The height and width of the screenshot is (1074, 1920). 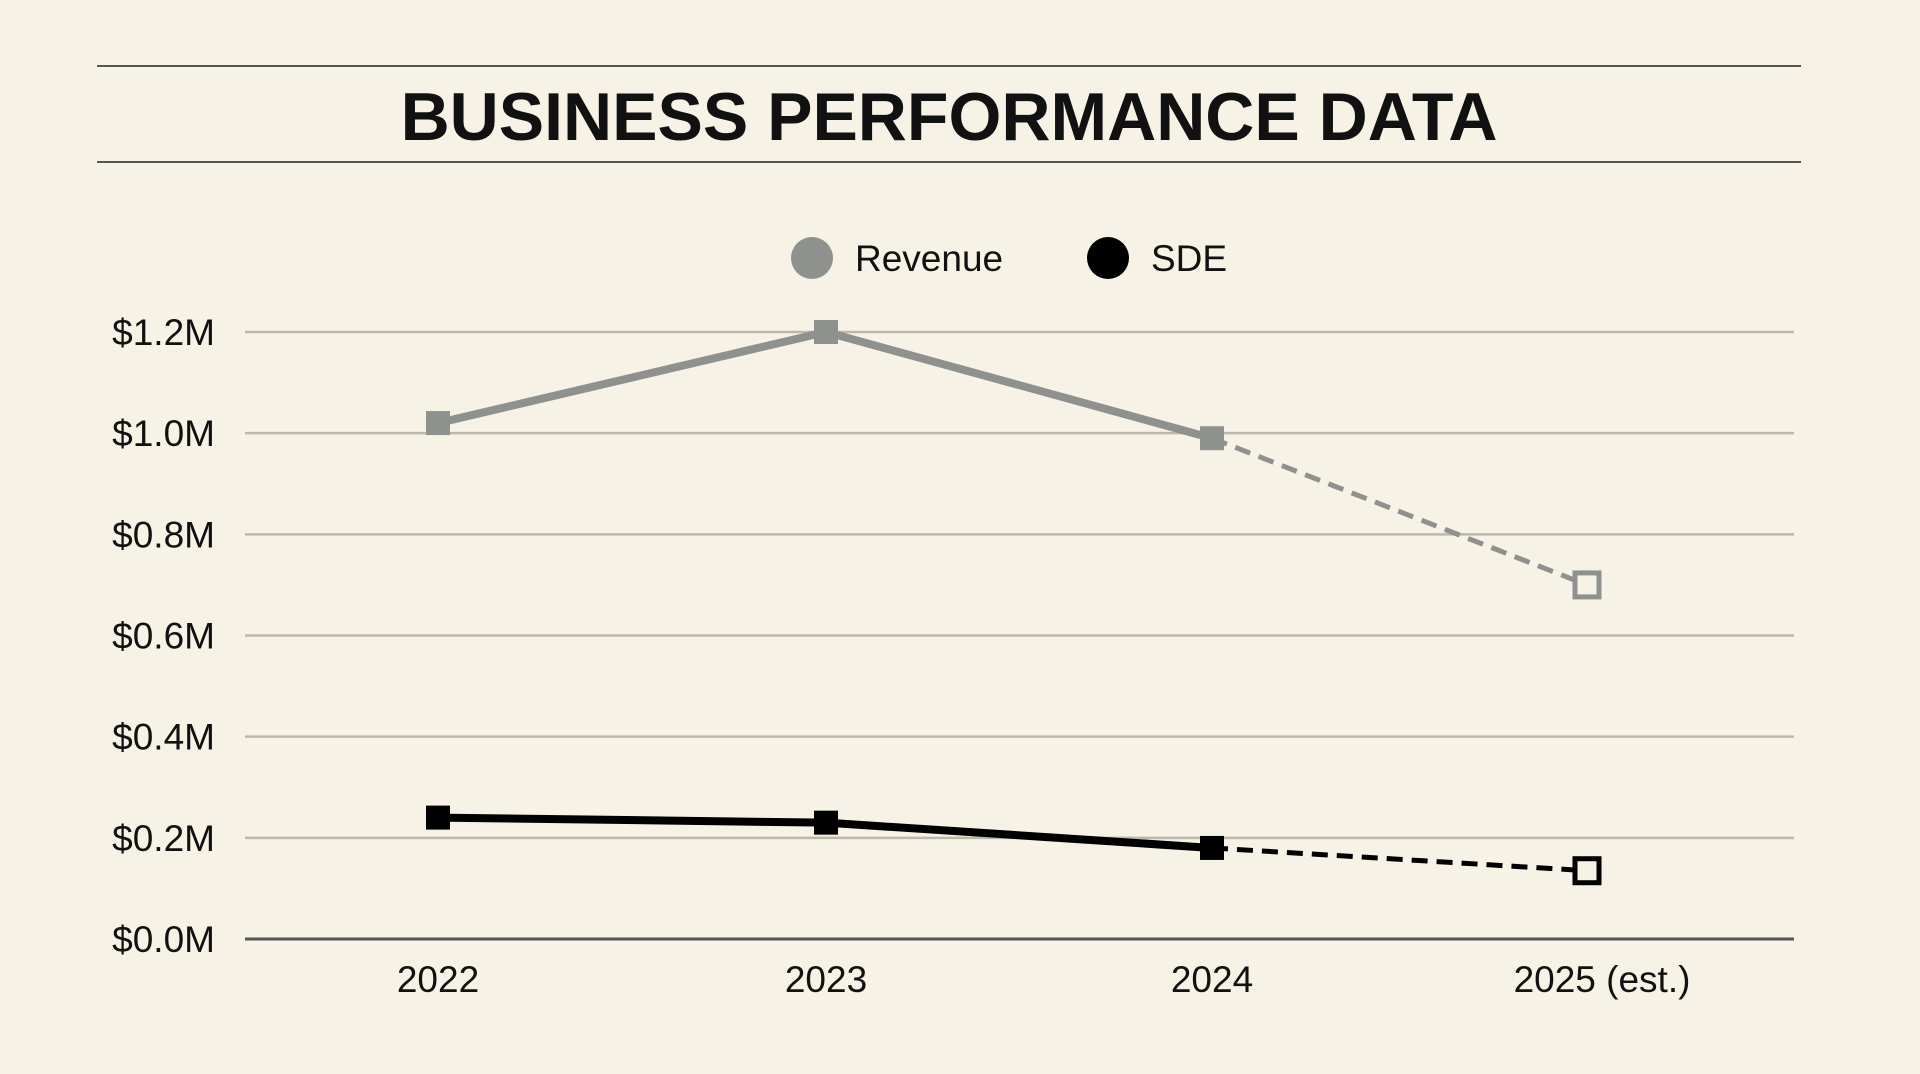 What do you see at coordinates (1212, 979) in the screenshot?
I see `x-tick-label: 2024` at bounding box center [1212, 979].